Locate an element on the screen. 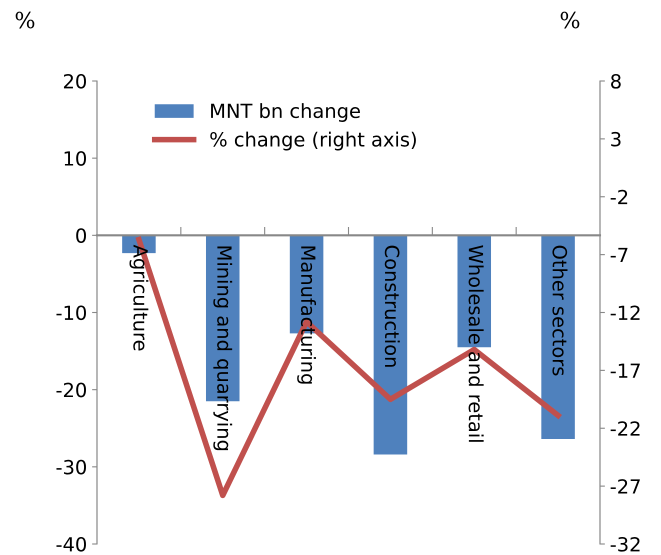 The width and height of the screenshot is (661, 555). y2-tick-label: -22 is located at coordinates (625, 428).